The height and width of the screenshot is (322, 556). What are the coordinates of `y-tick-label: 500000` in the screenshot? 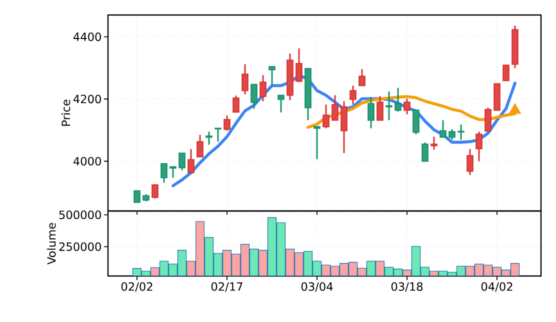 It's located at (80, 215).